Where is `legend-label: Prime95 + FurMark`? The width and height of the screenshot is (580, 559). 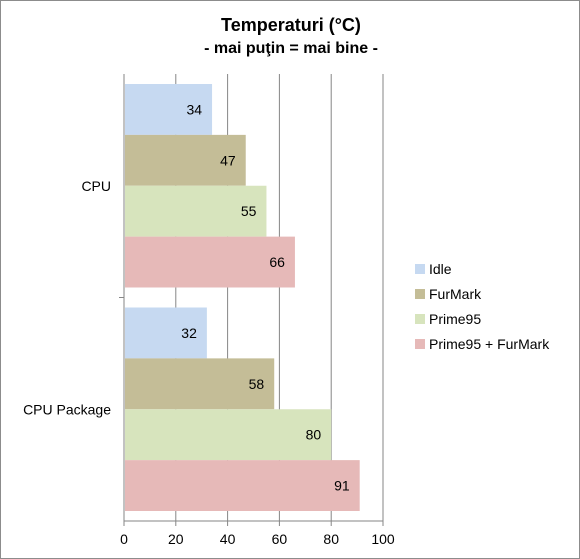
legend-label: Prime95 + FurMark is located at coordinates (489, 344).